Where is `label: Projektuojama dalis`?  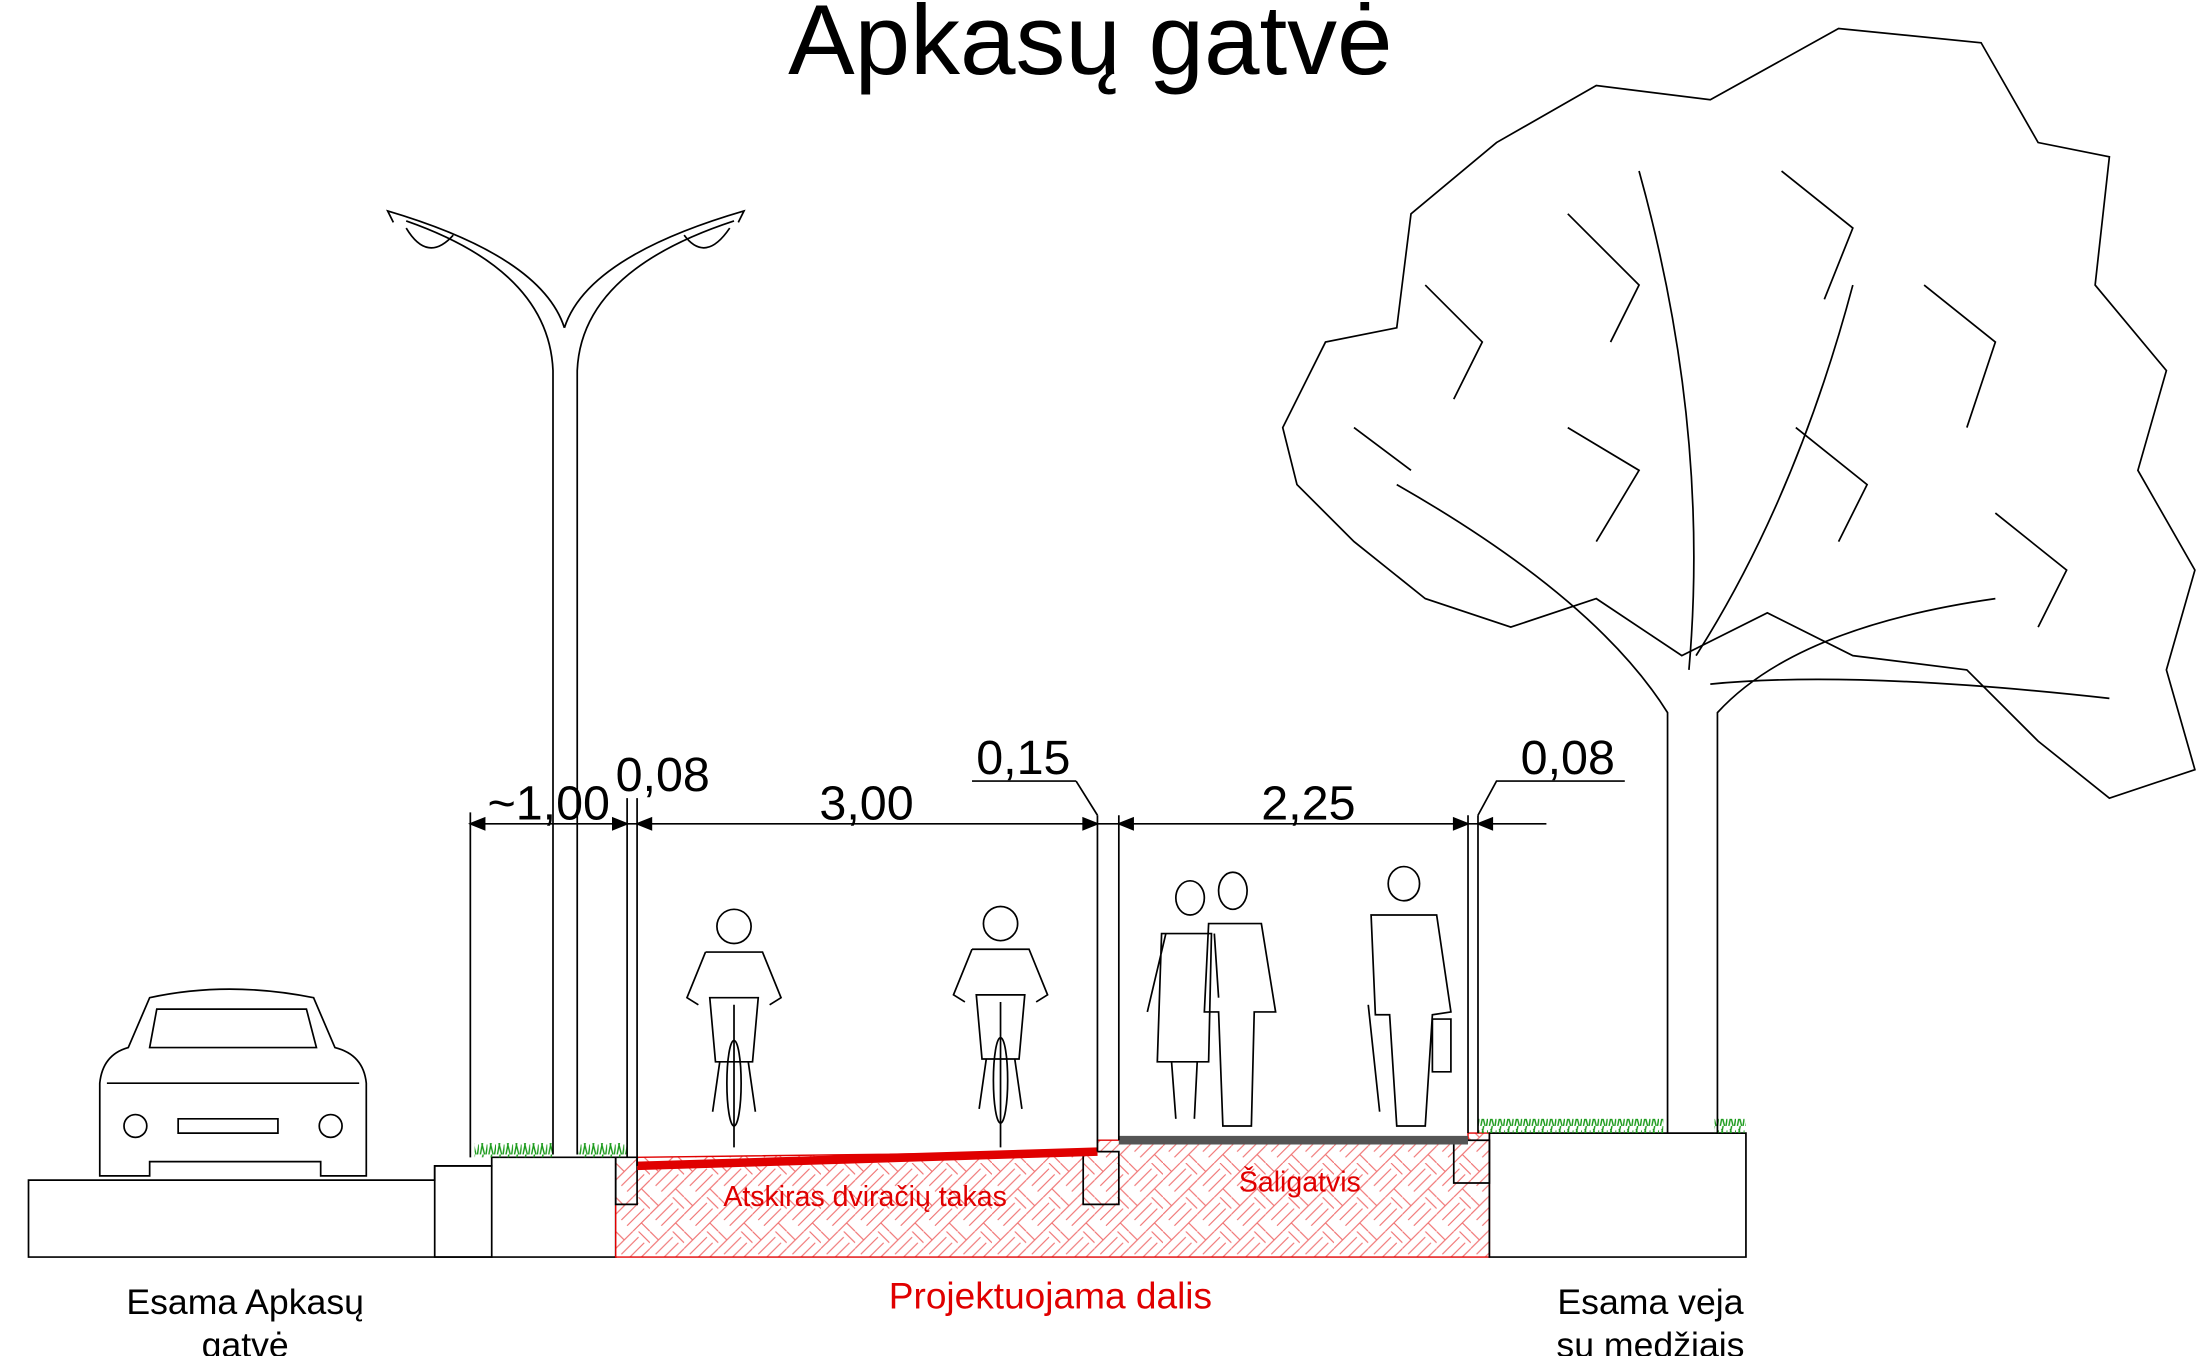
label: Projektuojama dalis is located at coordinates (1050, 1295).